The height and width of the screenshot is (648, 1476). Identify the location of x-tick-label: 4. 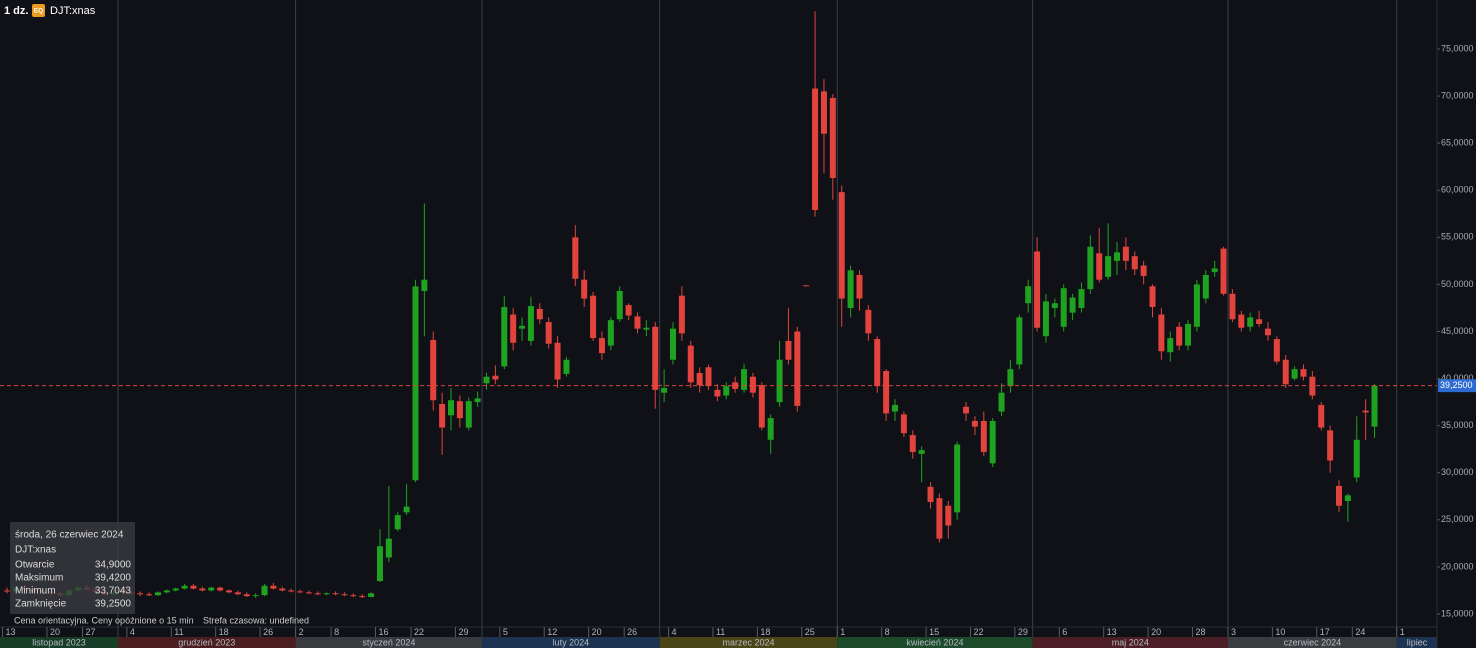
(132, 632).